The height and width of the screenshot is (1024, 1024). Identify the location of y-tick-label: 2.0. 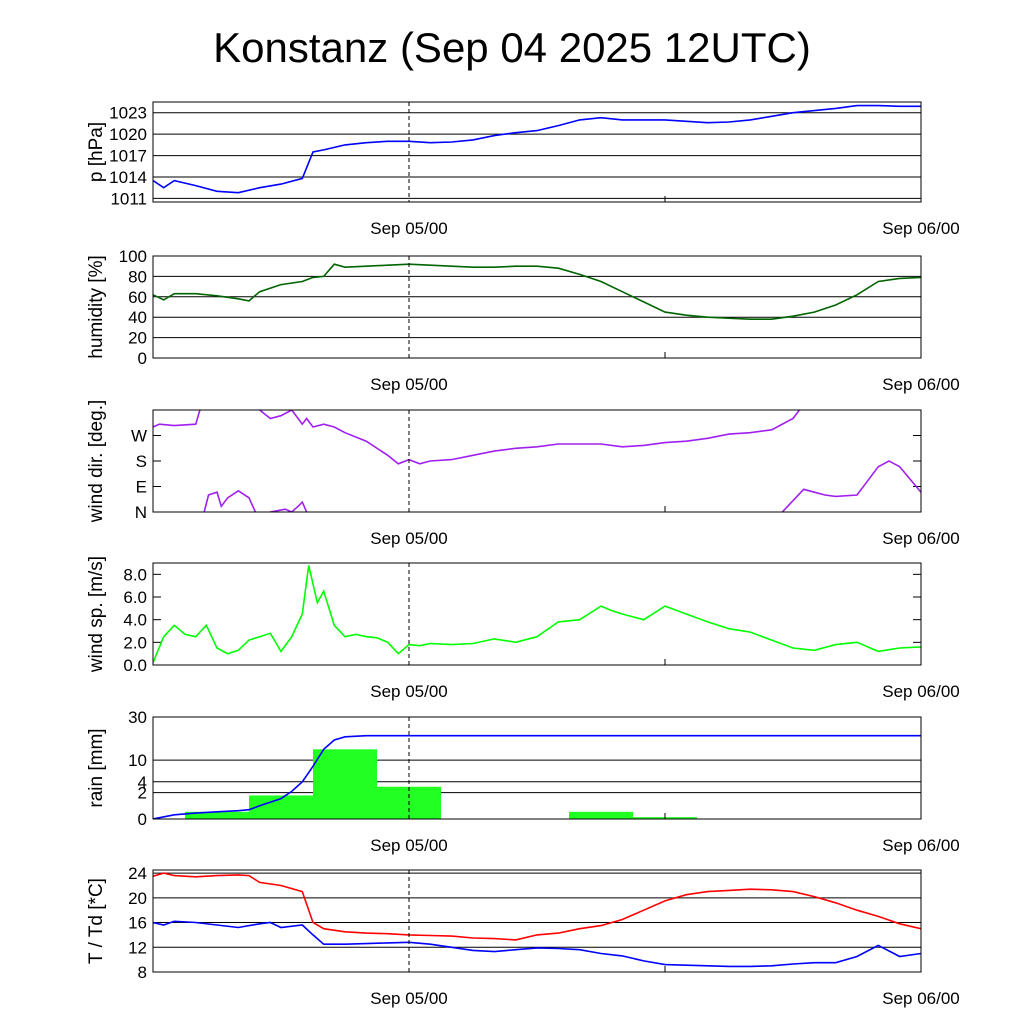
(135, 642).